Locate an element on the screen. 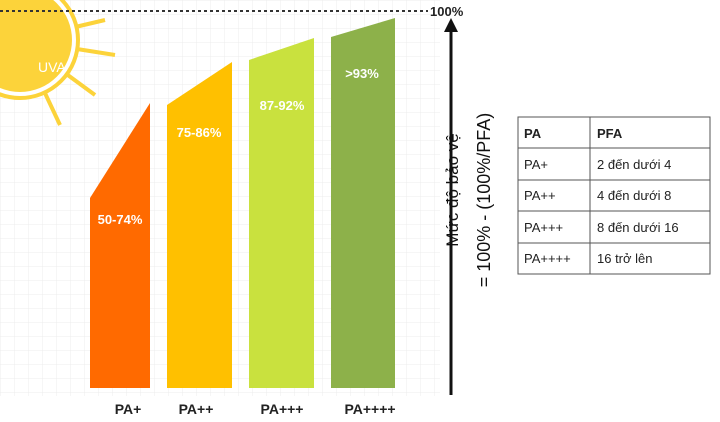  category: PA++++ is located at coordinates (369, 409).